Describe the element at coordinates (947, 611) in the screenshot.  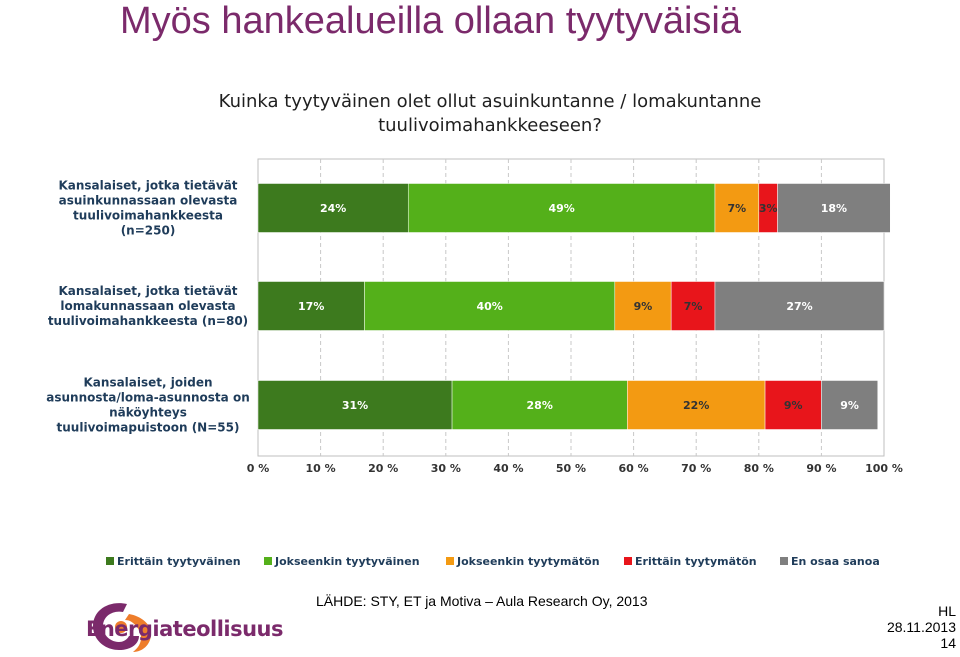
I see `author-initials: HL` at that location.